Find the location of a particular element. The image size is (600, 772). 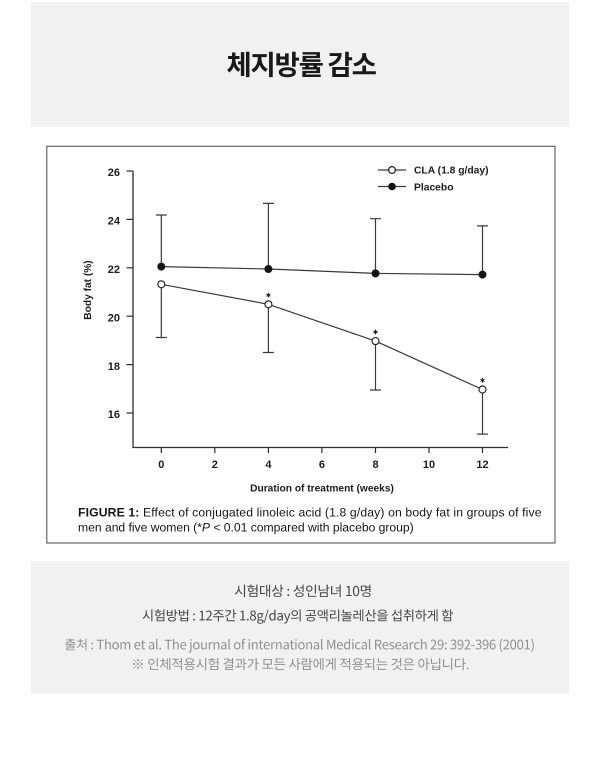

svg-text: 22 is located at coordinates (114, 270).